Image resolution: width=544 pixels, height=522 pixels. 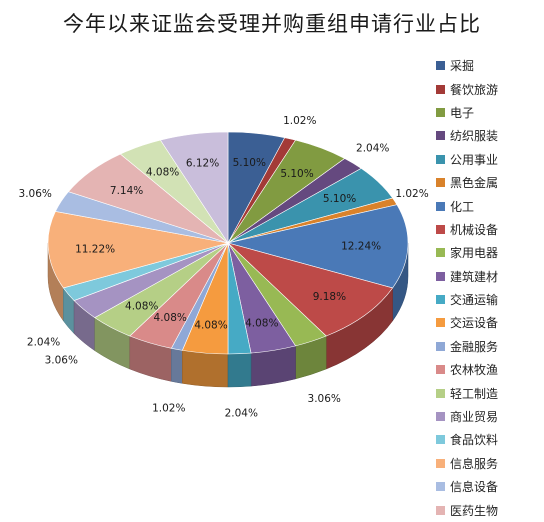 What do you see at coordinates (249, 163) in the screenshot?
I see `data-label-0: 5.10%` at bounding box center [249, 163].